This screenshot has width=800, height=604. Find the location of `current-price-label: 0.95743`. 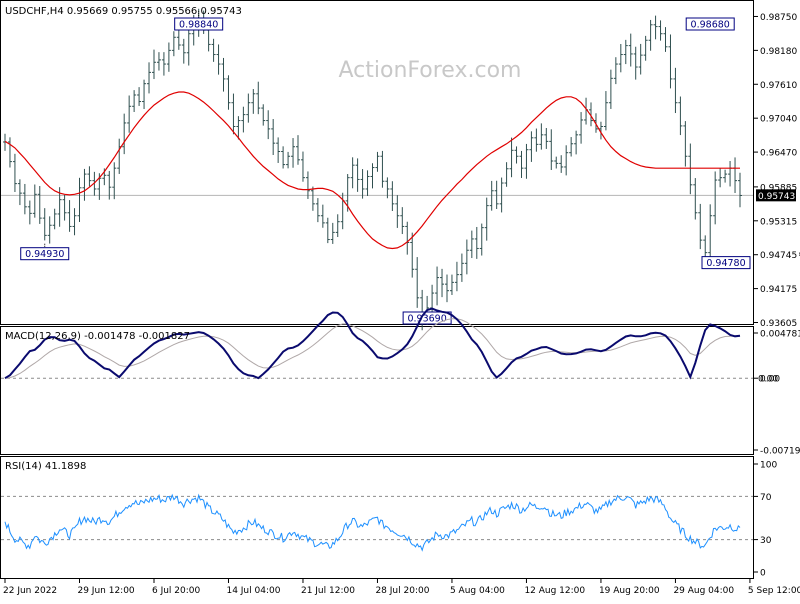

current-price-label: 0.95743 is located at coordinates (776, 197).